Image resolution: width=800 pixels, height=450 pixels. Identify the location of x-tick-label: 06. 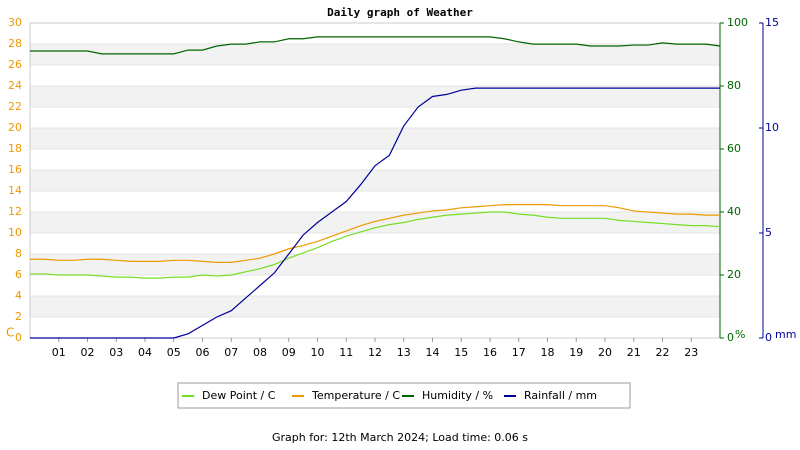
(203, 352).